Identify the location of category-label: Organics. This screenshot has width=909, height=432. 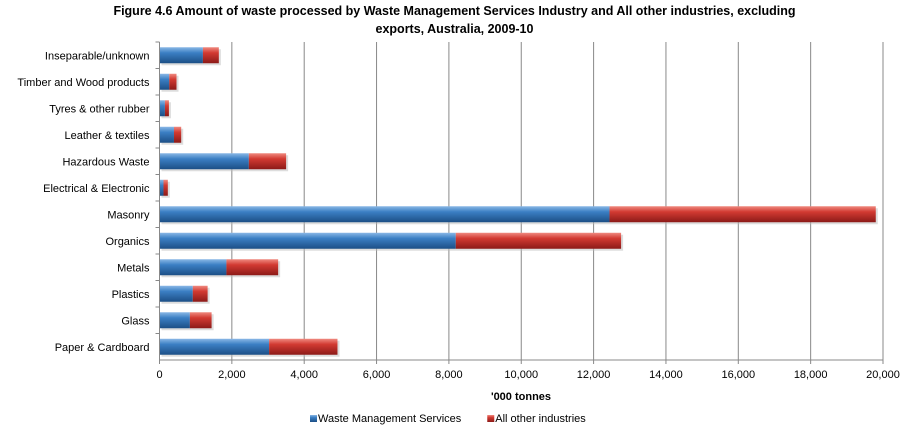
(127, 242).